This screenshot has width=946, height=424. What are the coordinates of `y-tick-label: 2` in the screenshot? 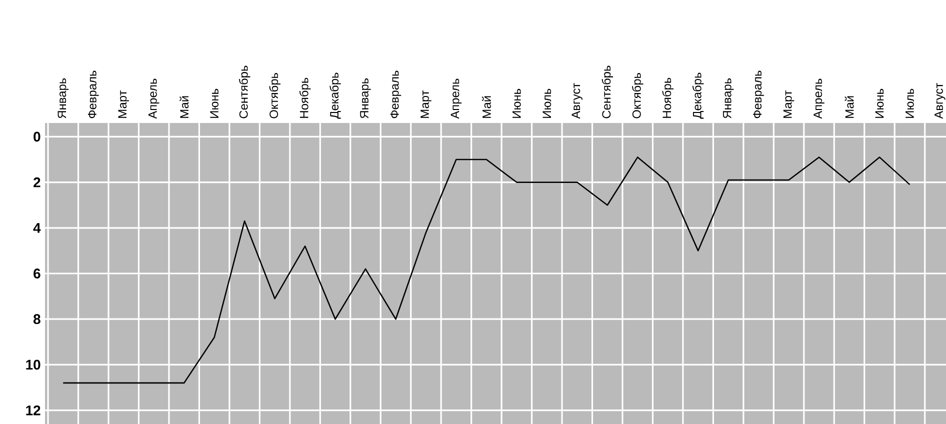 It's located at (37, 182).